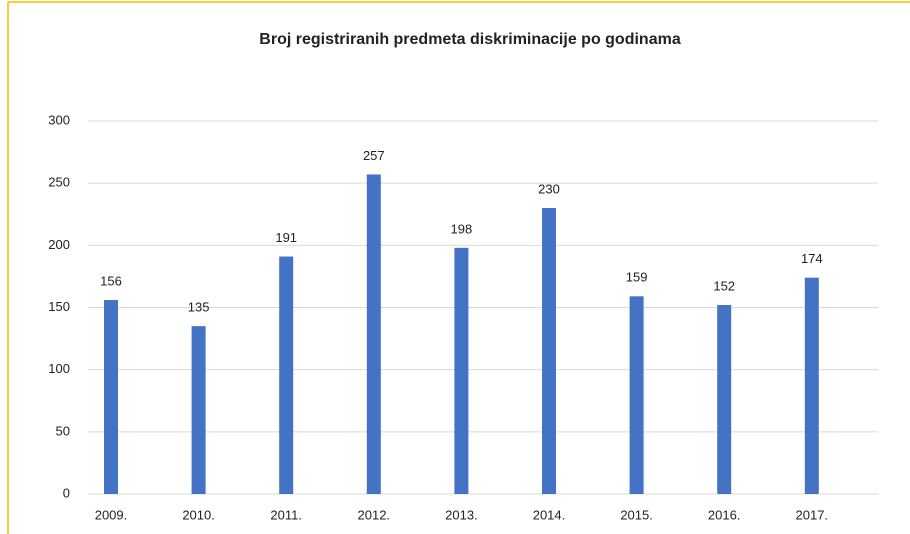 Image resolution: width=910 pixels, height=534 pixels. What do you see at coordinates (111, 280) in the screenshot?
I see `value-label: 156` at bounding box center [111, 280].